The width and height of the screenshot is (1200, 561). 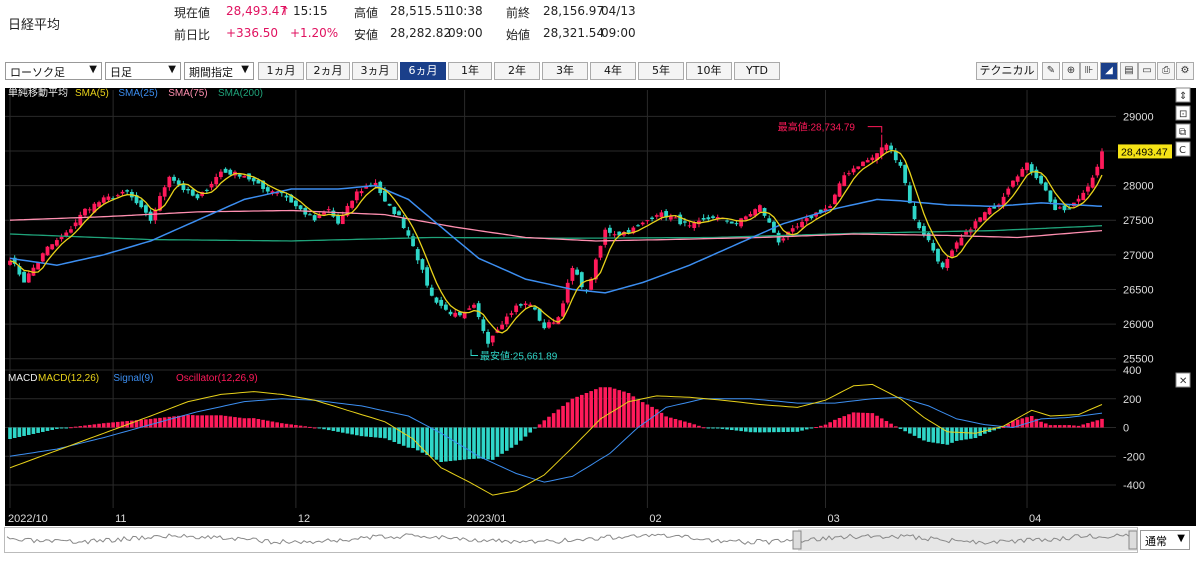 I want to click on period-button-10: YTD, so click(x=757, y=71).